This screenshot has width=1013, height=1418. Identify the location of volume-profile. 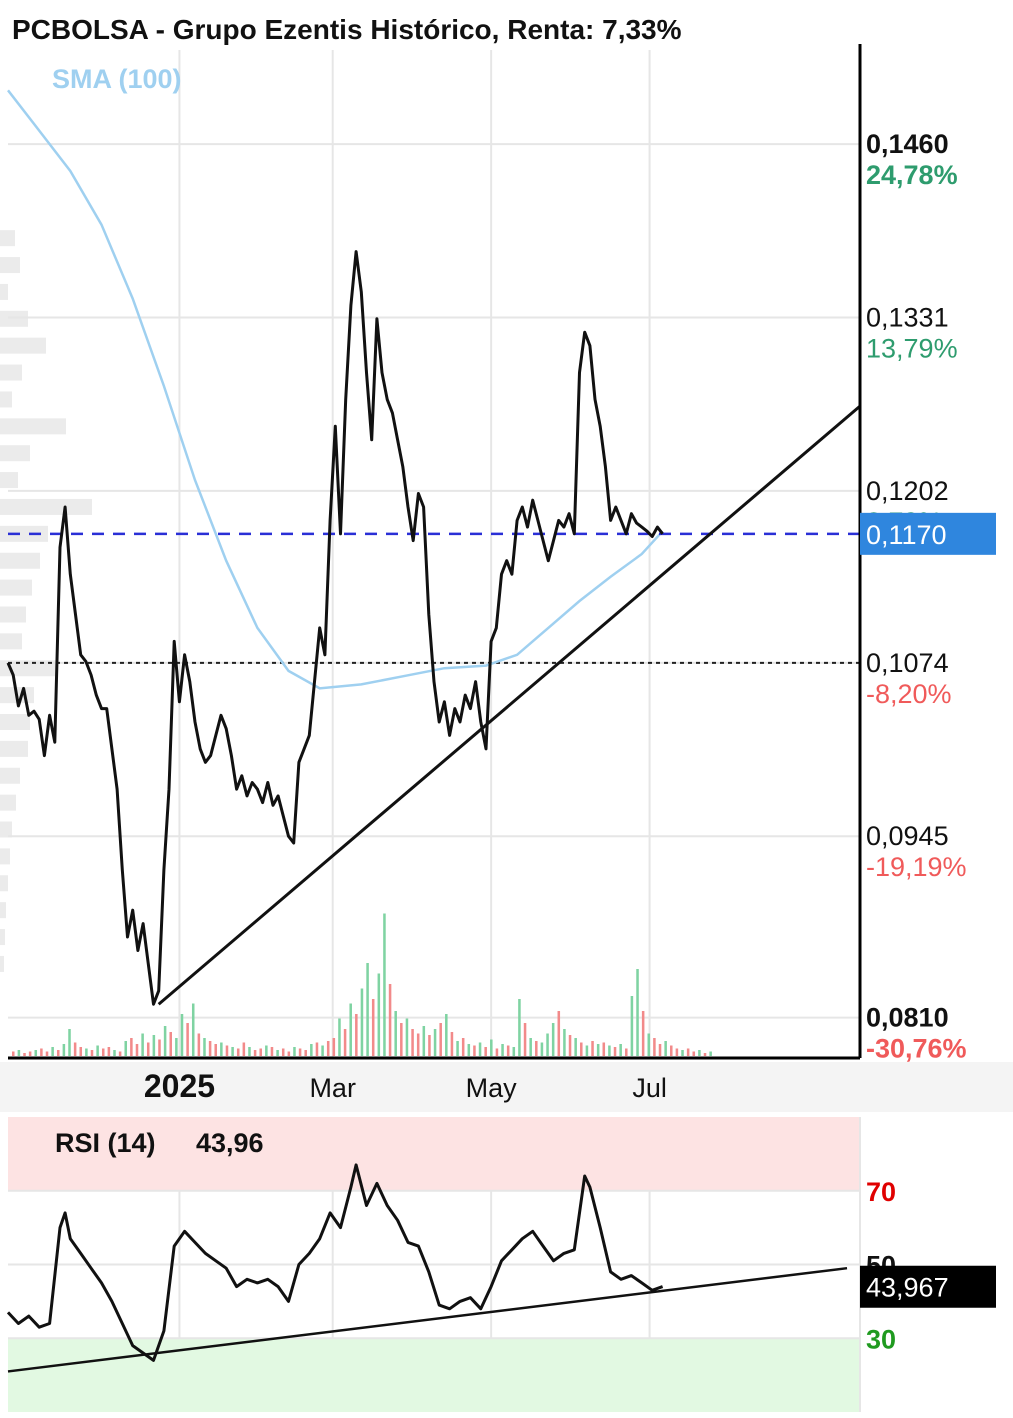
(46, 601).